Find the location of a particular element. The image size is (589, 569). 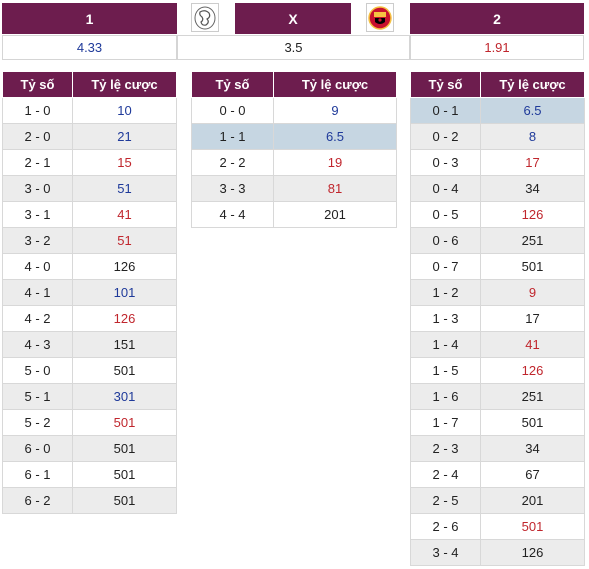

score-row: 2 - 6 501 is located at coordinates (497, 526).